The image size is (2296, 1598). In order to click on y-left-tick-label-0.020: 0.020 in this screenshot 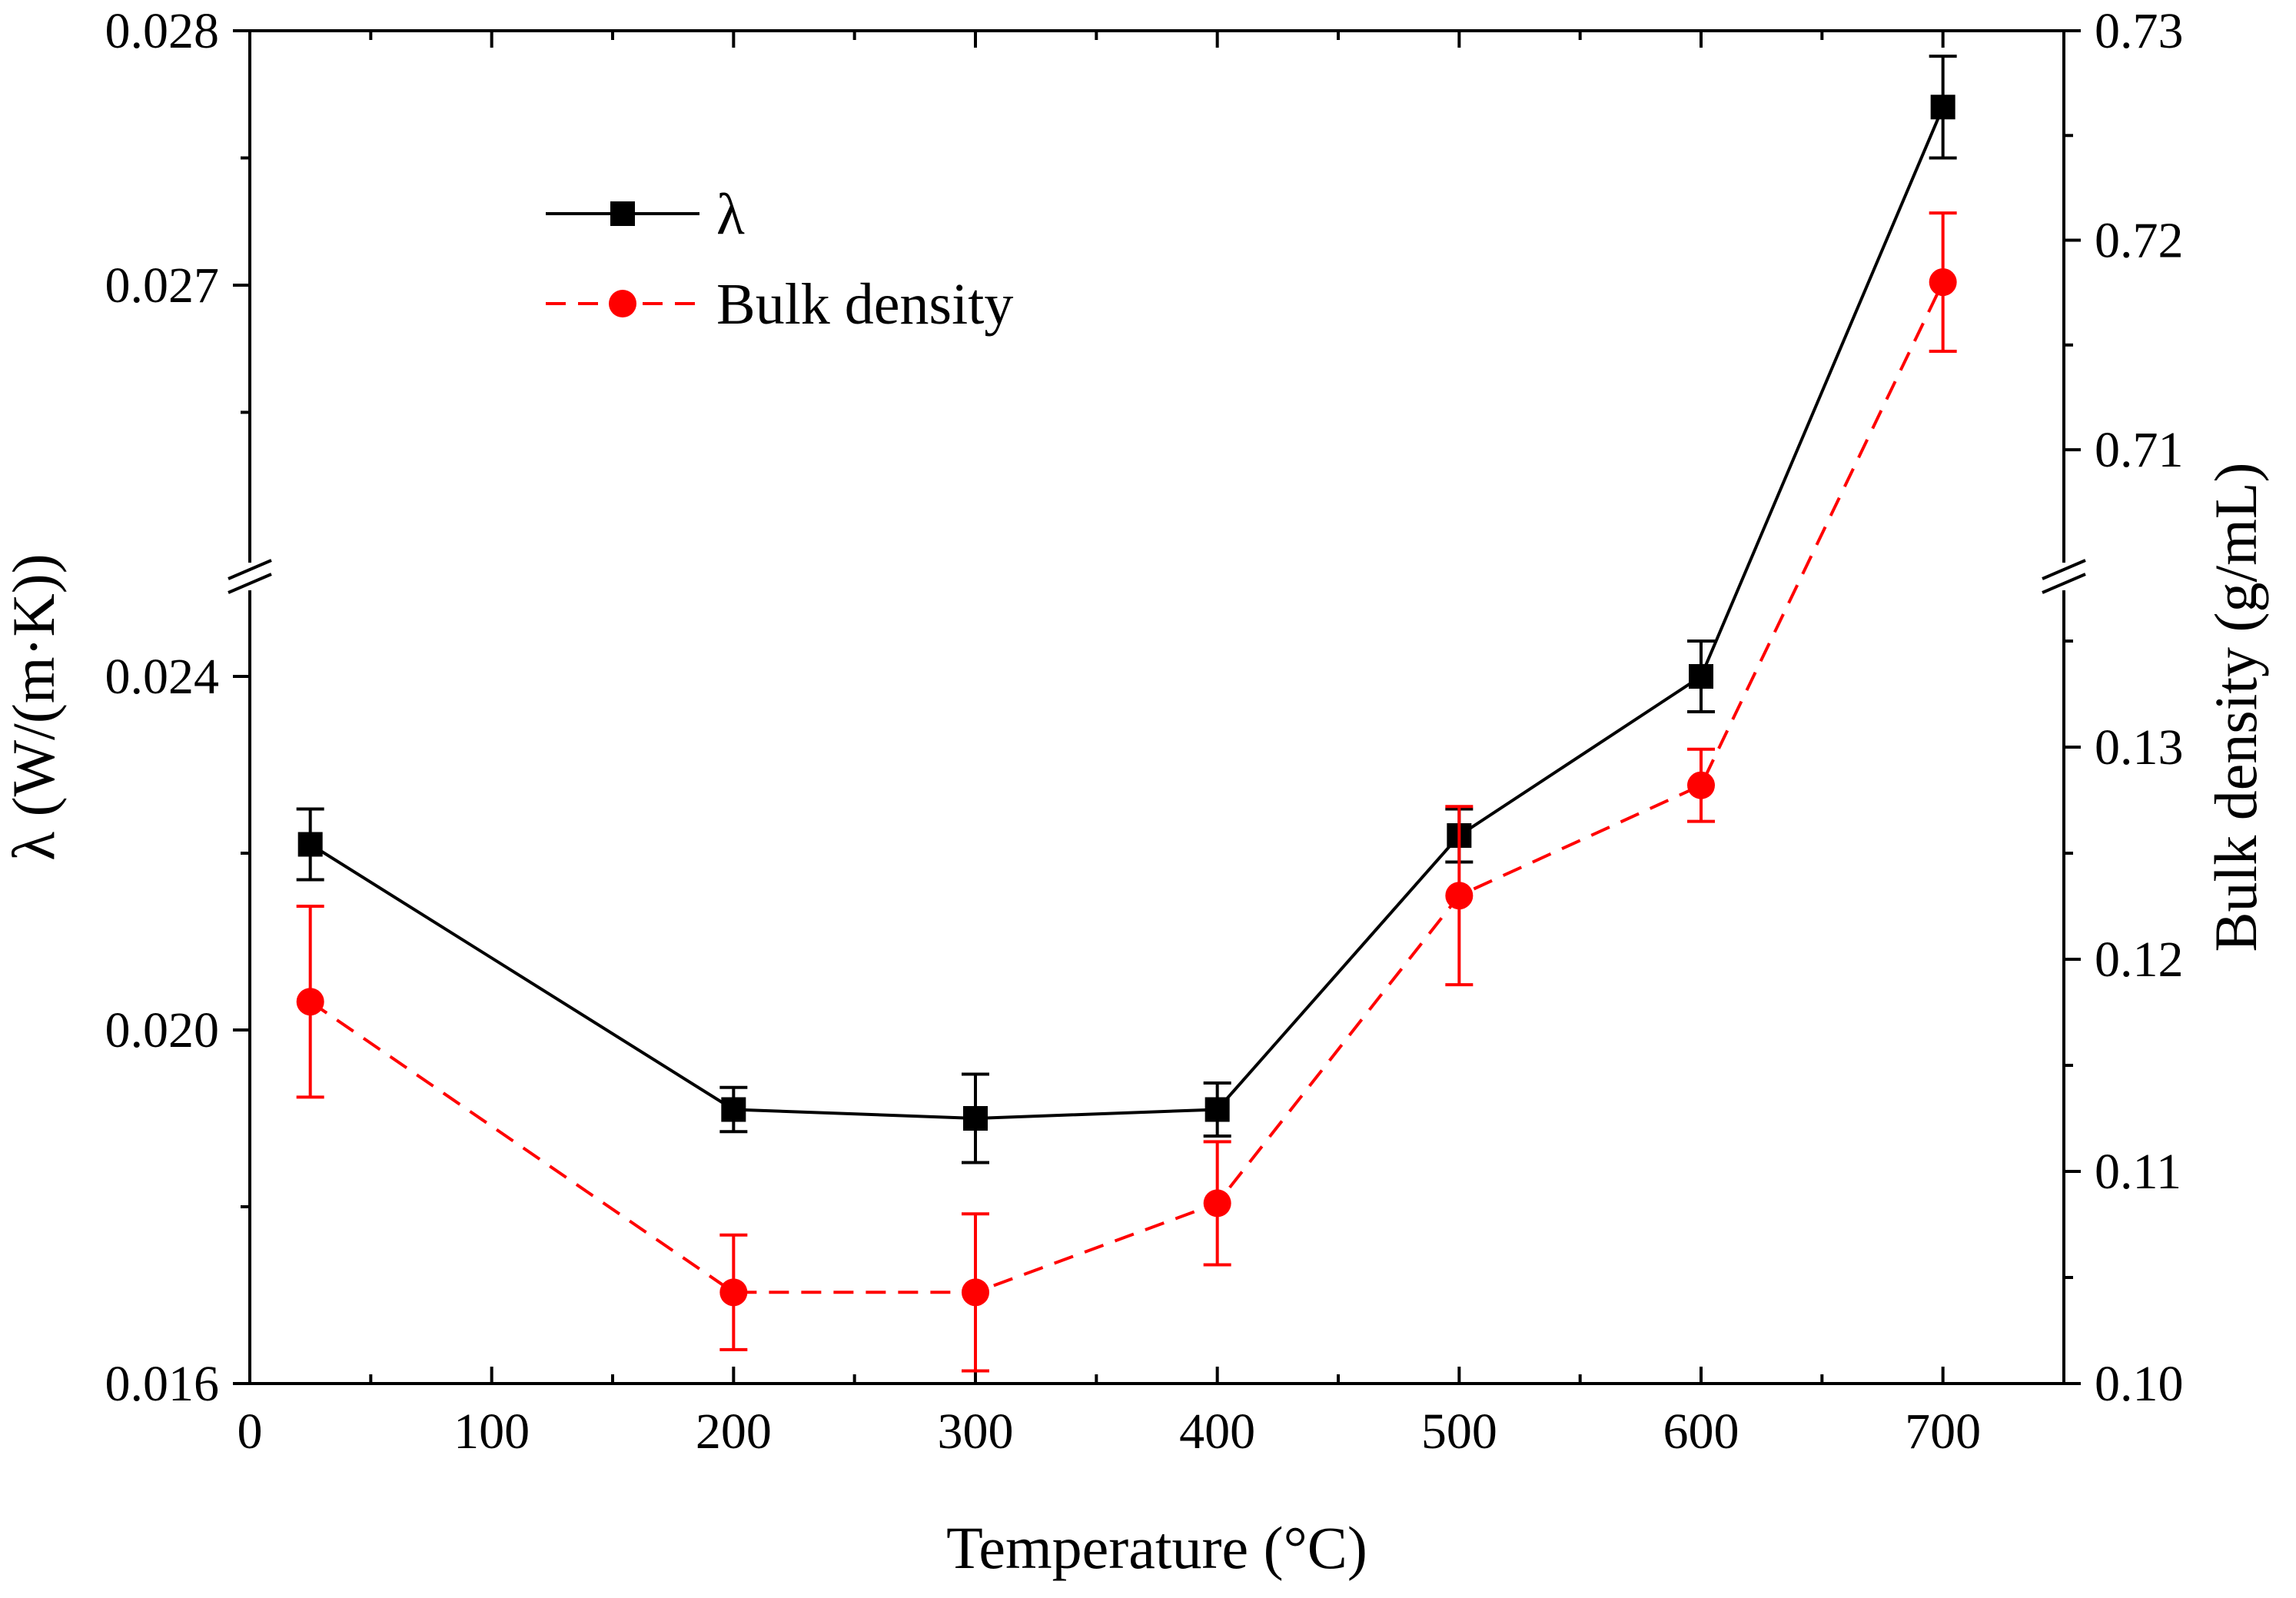, I will do `click(162, 1030)`.